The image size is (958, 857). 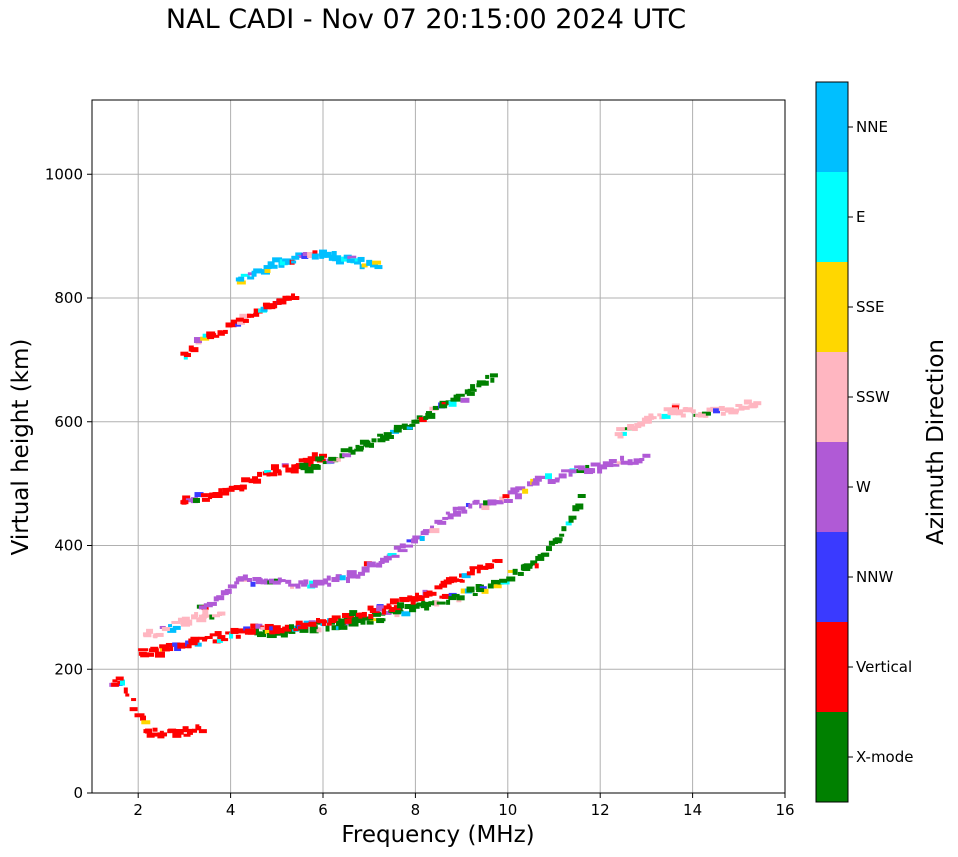 I want to click on x-tick-label: 8, so click(x=416, y=810).